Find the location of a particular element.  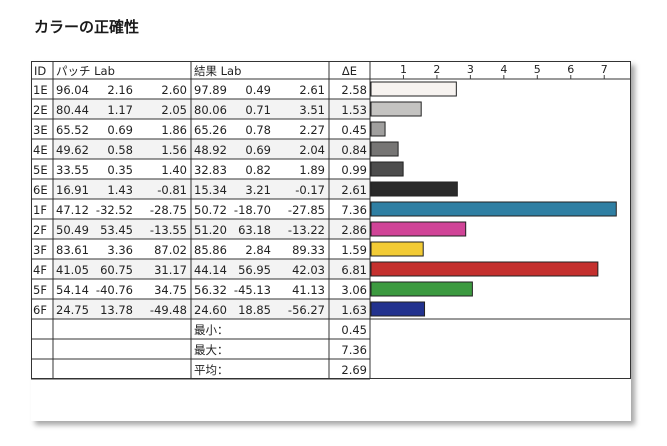

cell-patch-b: 1.40 is located at coordinates (174, 170).